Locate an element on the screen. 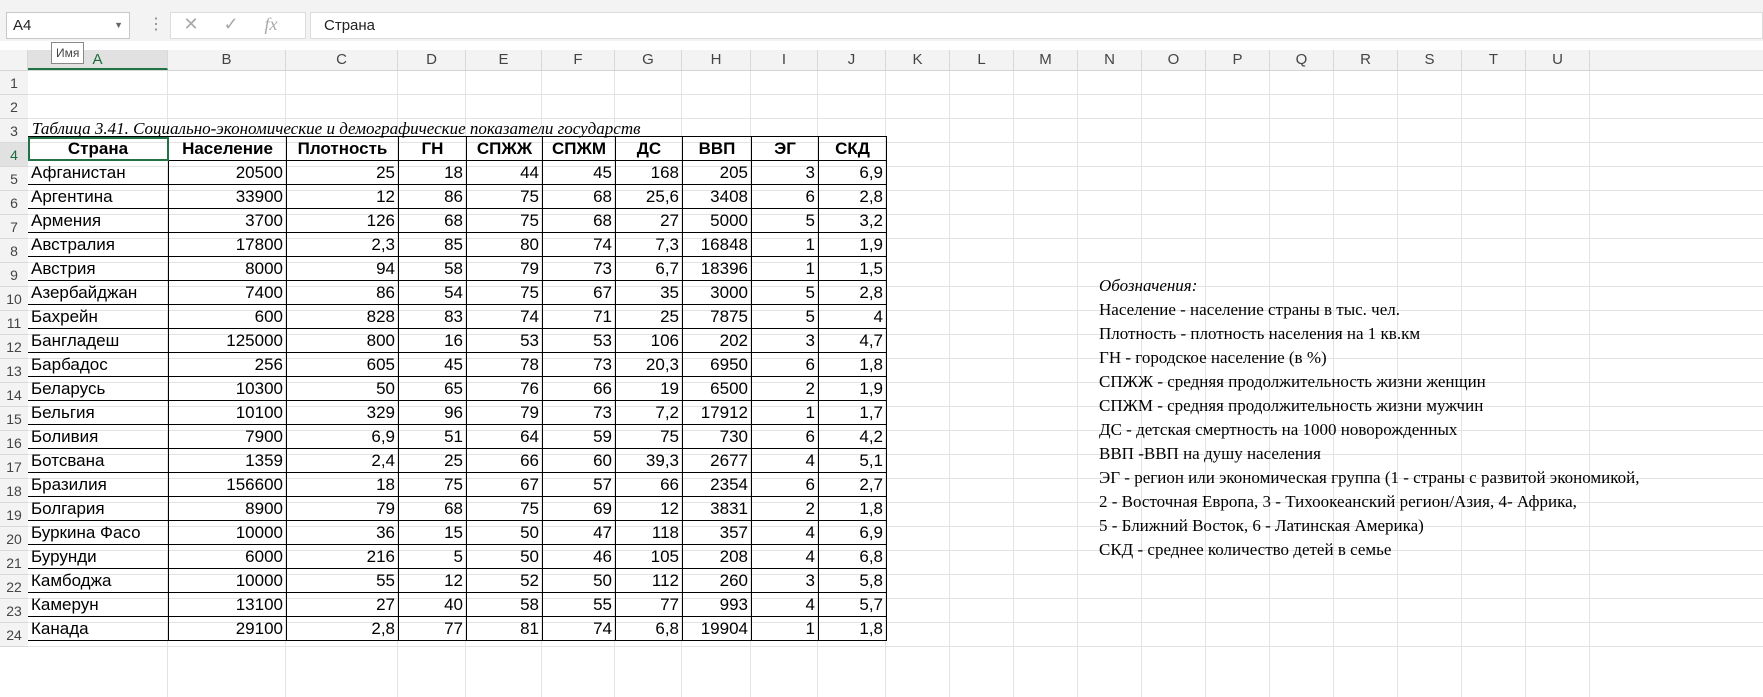 This screenshot has width=1763, height=697. row-header-23: 23 is located at coordinates (14, 611).